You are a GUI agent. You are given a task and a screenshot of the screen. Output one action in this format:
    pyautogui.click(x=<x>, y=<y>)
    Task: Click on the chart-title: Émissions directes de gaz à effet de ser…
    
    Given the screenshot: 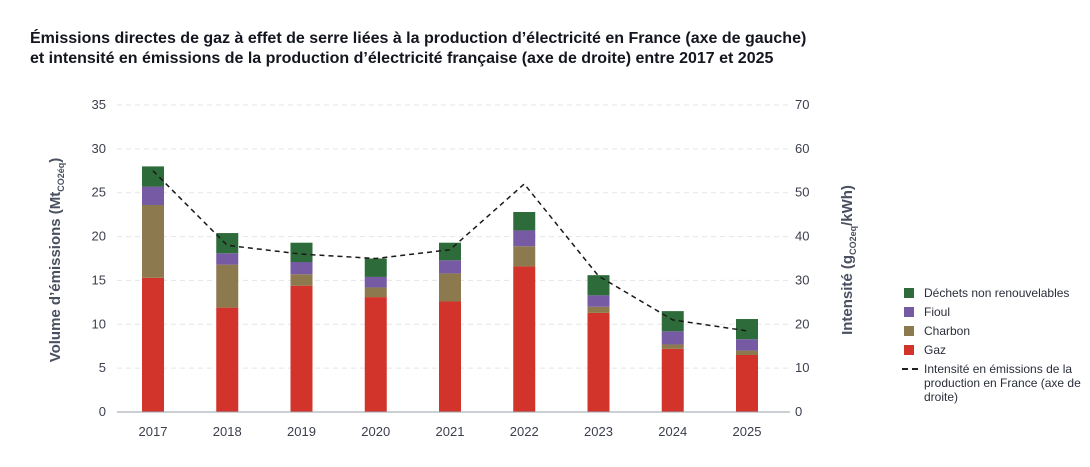 What is the action you would take?
    pyautogui.click(x=550, y=49)
    